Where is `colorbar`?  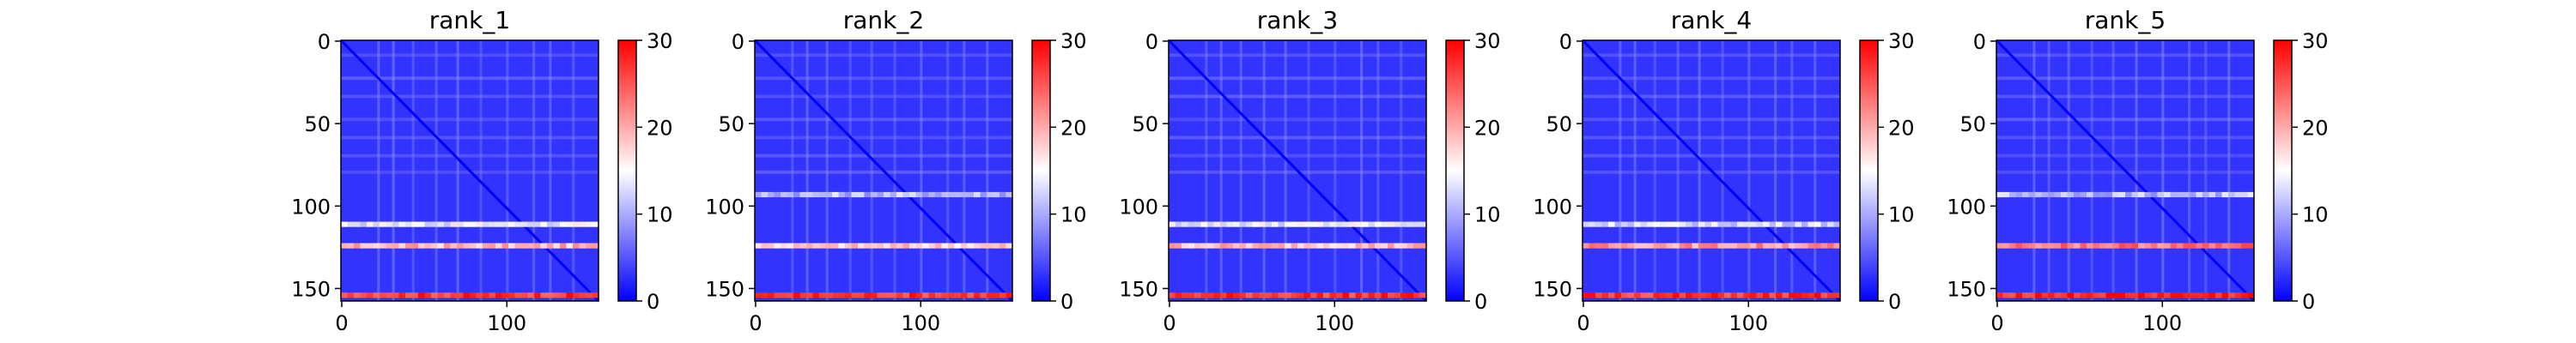
colorbar is located at coordinates (2283, 171).